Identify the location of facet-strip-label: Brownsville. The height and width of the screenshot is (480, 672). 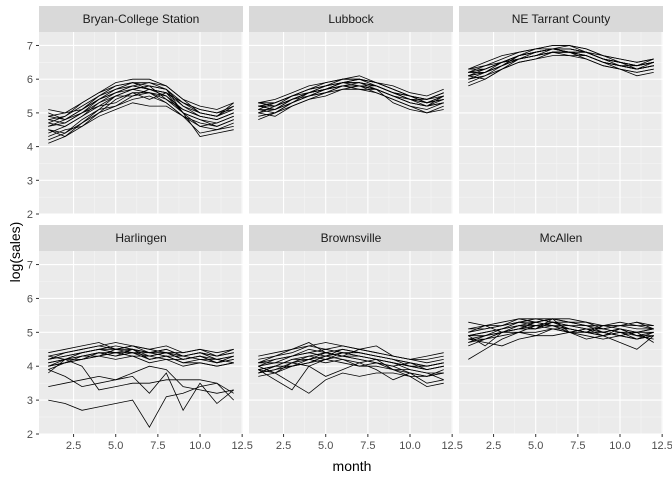
(351, 238).